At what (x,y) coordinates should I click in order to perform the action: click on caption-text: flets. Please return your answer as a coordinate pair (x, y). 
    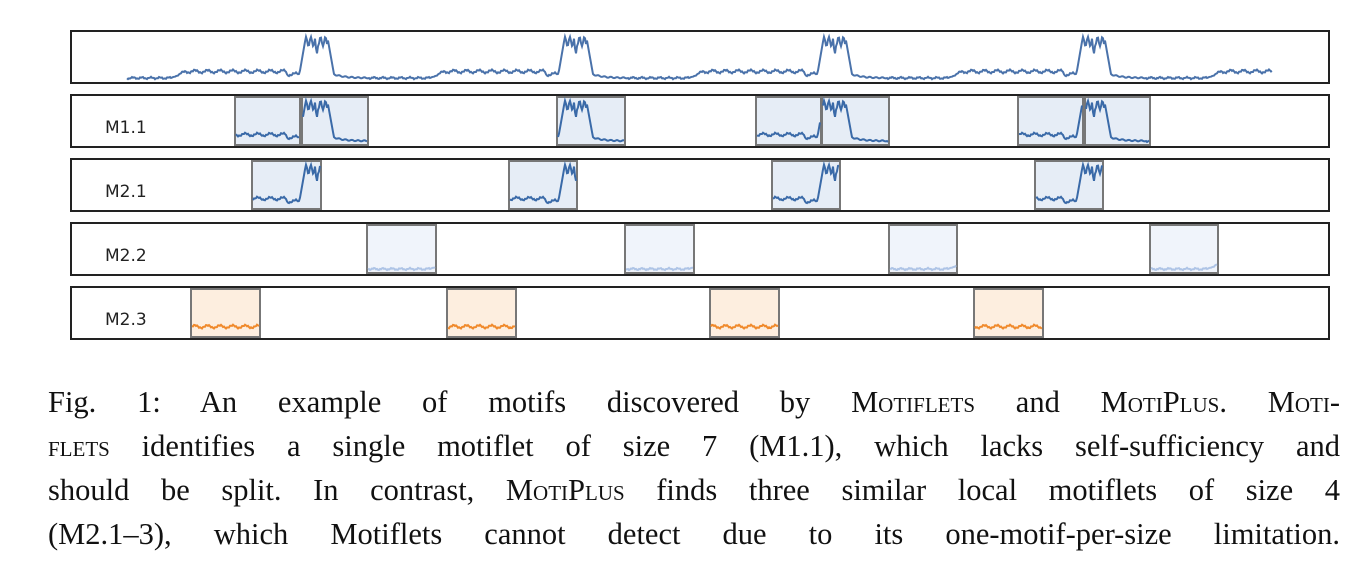
    Looking at the image, I should click on (79, 446).